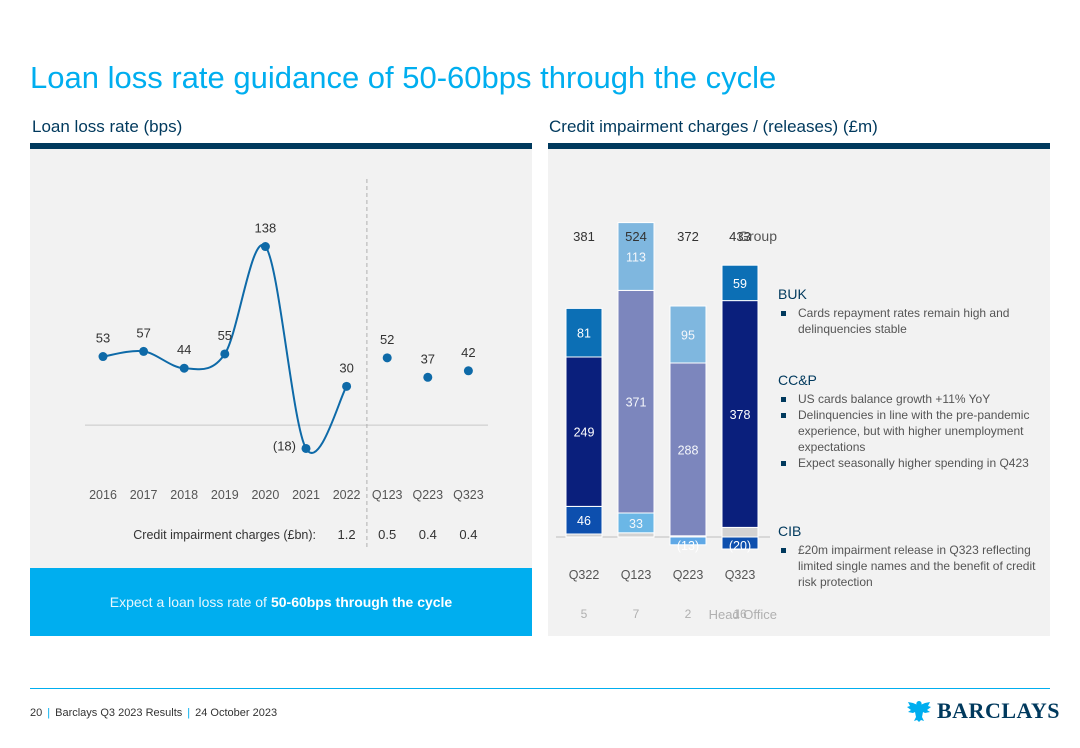  Describe the element at coordinates (799, 146) in the screenshot. I see `right-heading-rule` at that location.